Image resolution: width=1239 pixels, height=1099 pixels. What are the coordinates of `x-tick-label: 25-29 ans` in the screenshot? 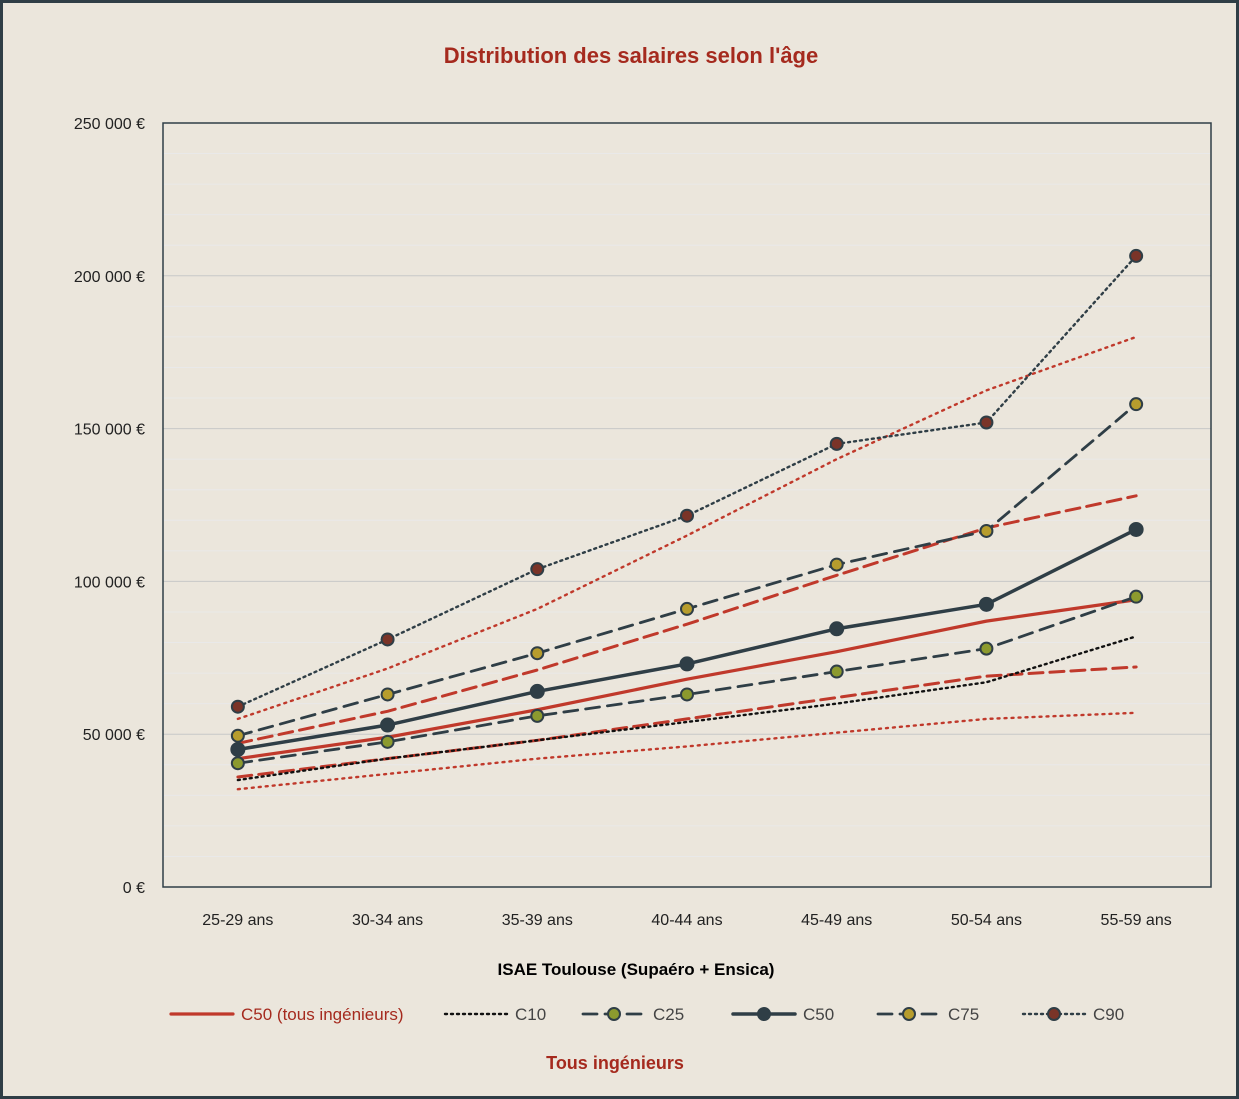 It's located at (237, 920).